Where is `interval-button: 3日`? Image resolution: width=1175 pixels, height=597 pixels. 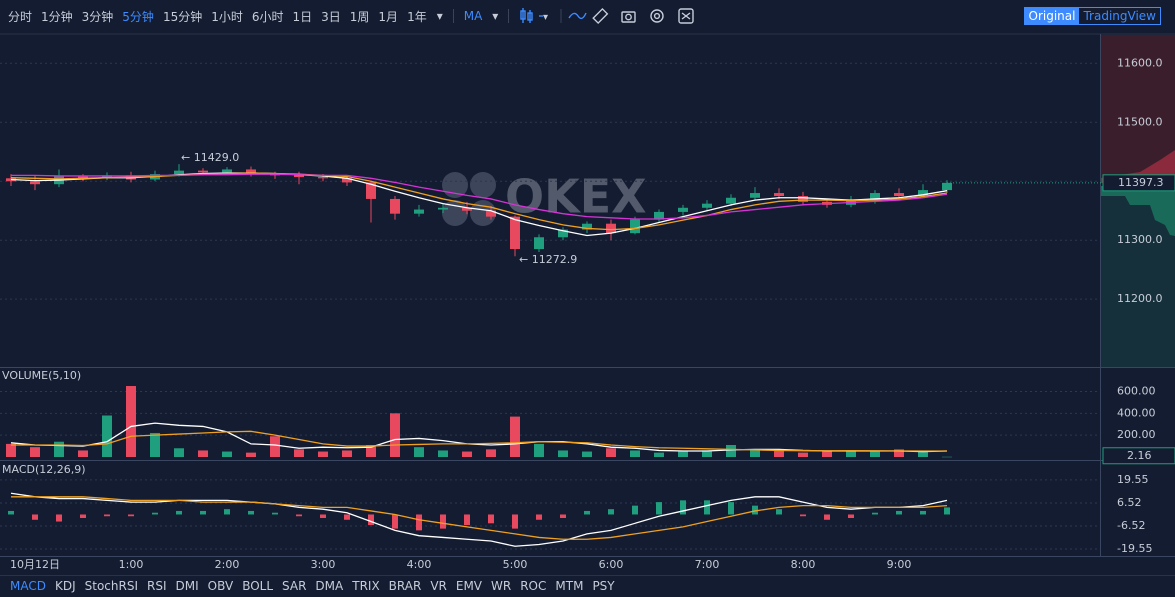 interval-button: 3日 is located at coordinates (331, 16).